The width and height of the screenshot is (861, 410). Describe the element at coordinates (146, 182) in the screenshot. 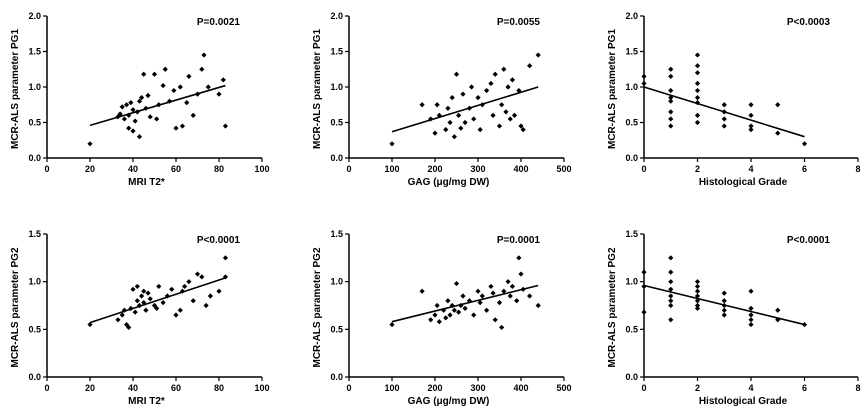

I see `x-axis-label: MRI T2*` at that location.